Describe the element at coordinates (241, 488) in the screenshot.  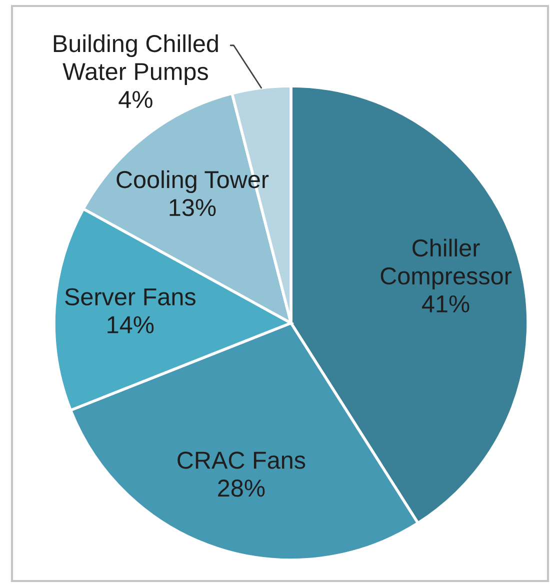
I see `data-label: 28%` at that location.